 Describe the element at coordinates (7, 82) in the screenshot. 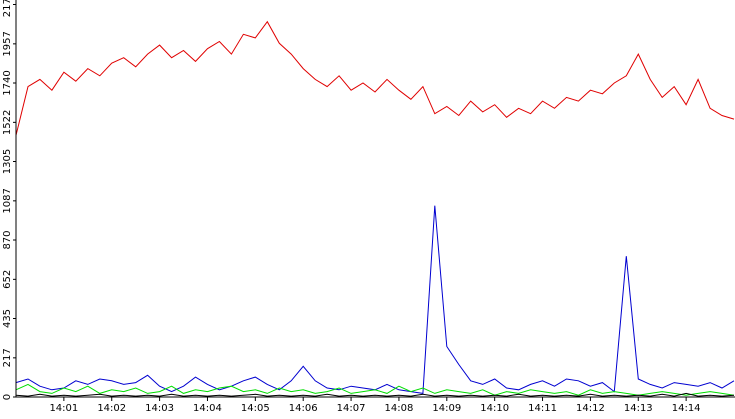

I see `y-tick-label: 1740` at that location.